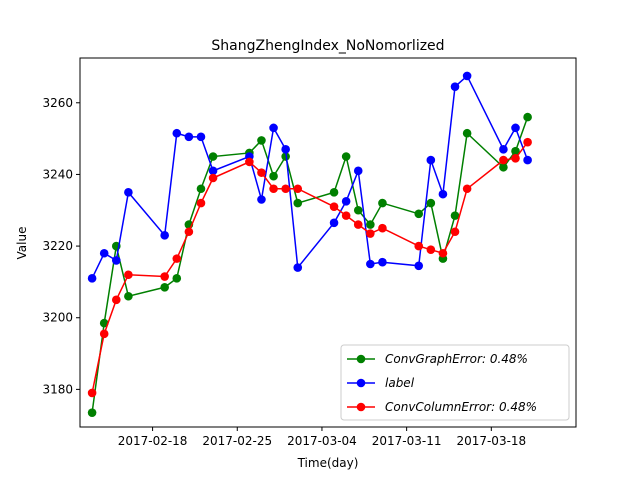  Describe the element at coordinates (57, 174) in the screenshot. I see `y-tick-label: 3240` at that location.